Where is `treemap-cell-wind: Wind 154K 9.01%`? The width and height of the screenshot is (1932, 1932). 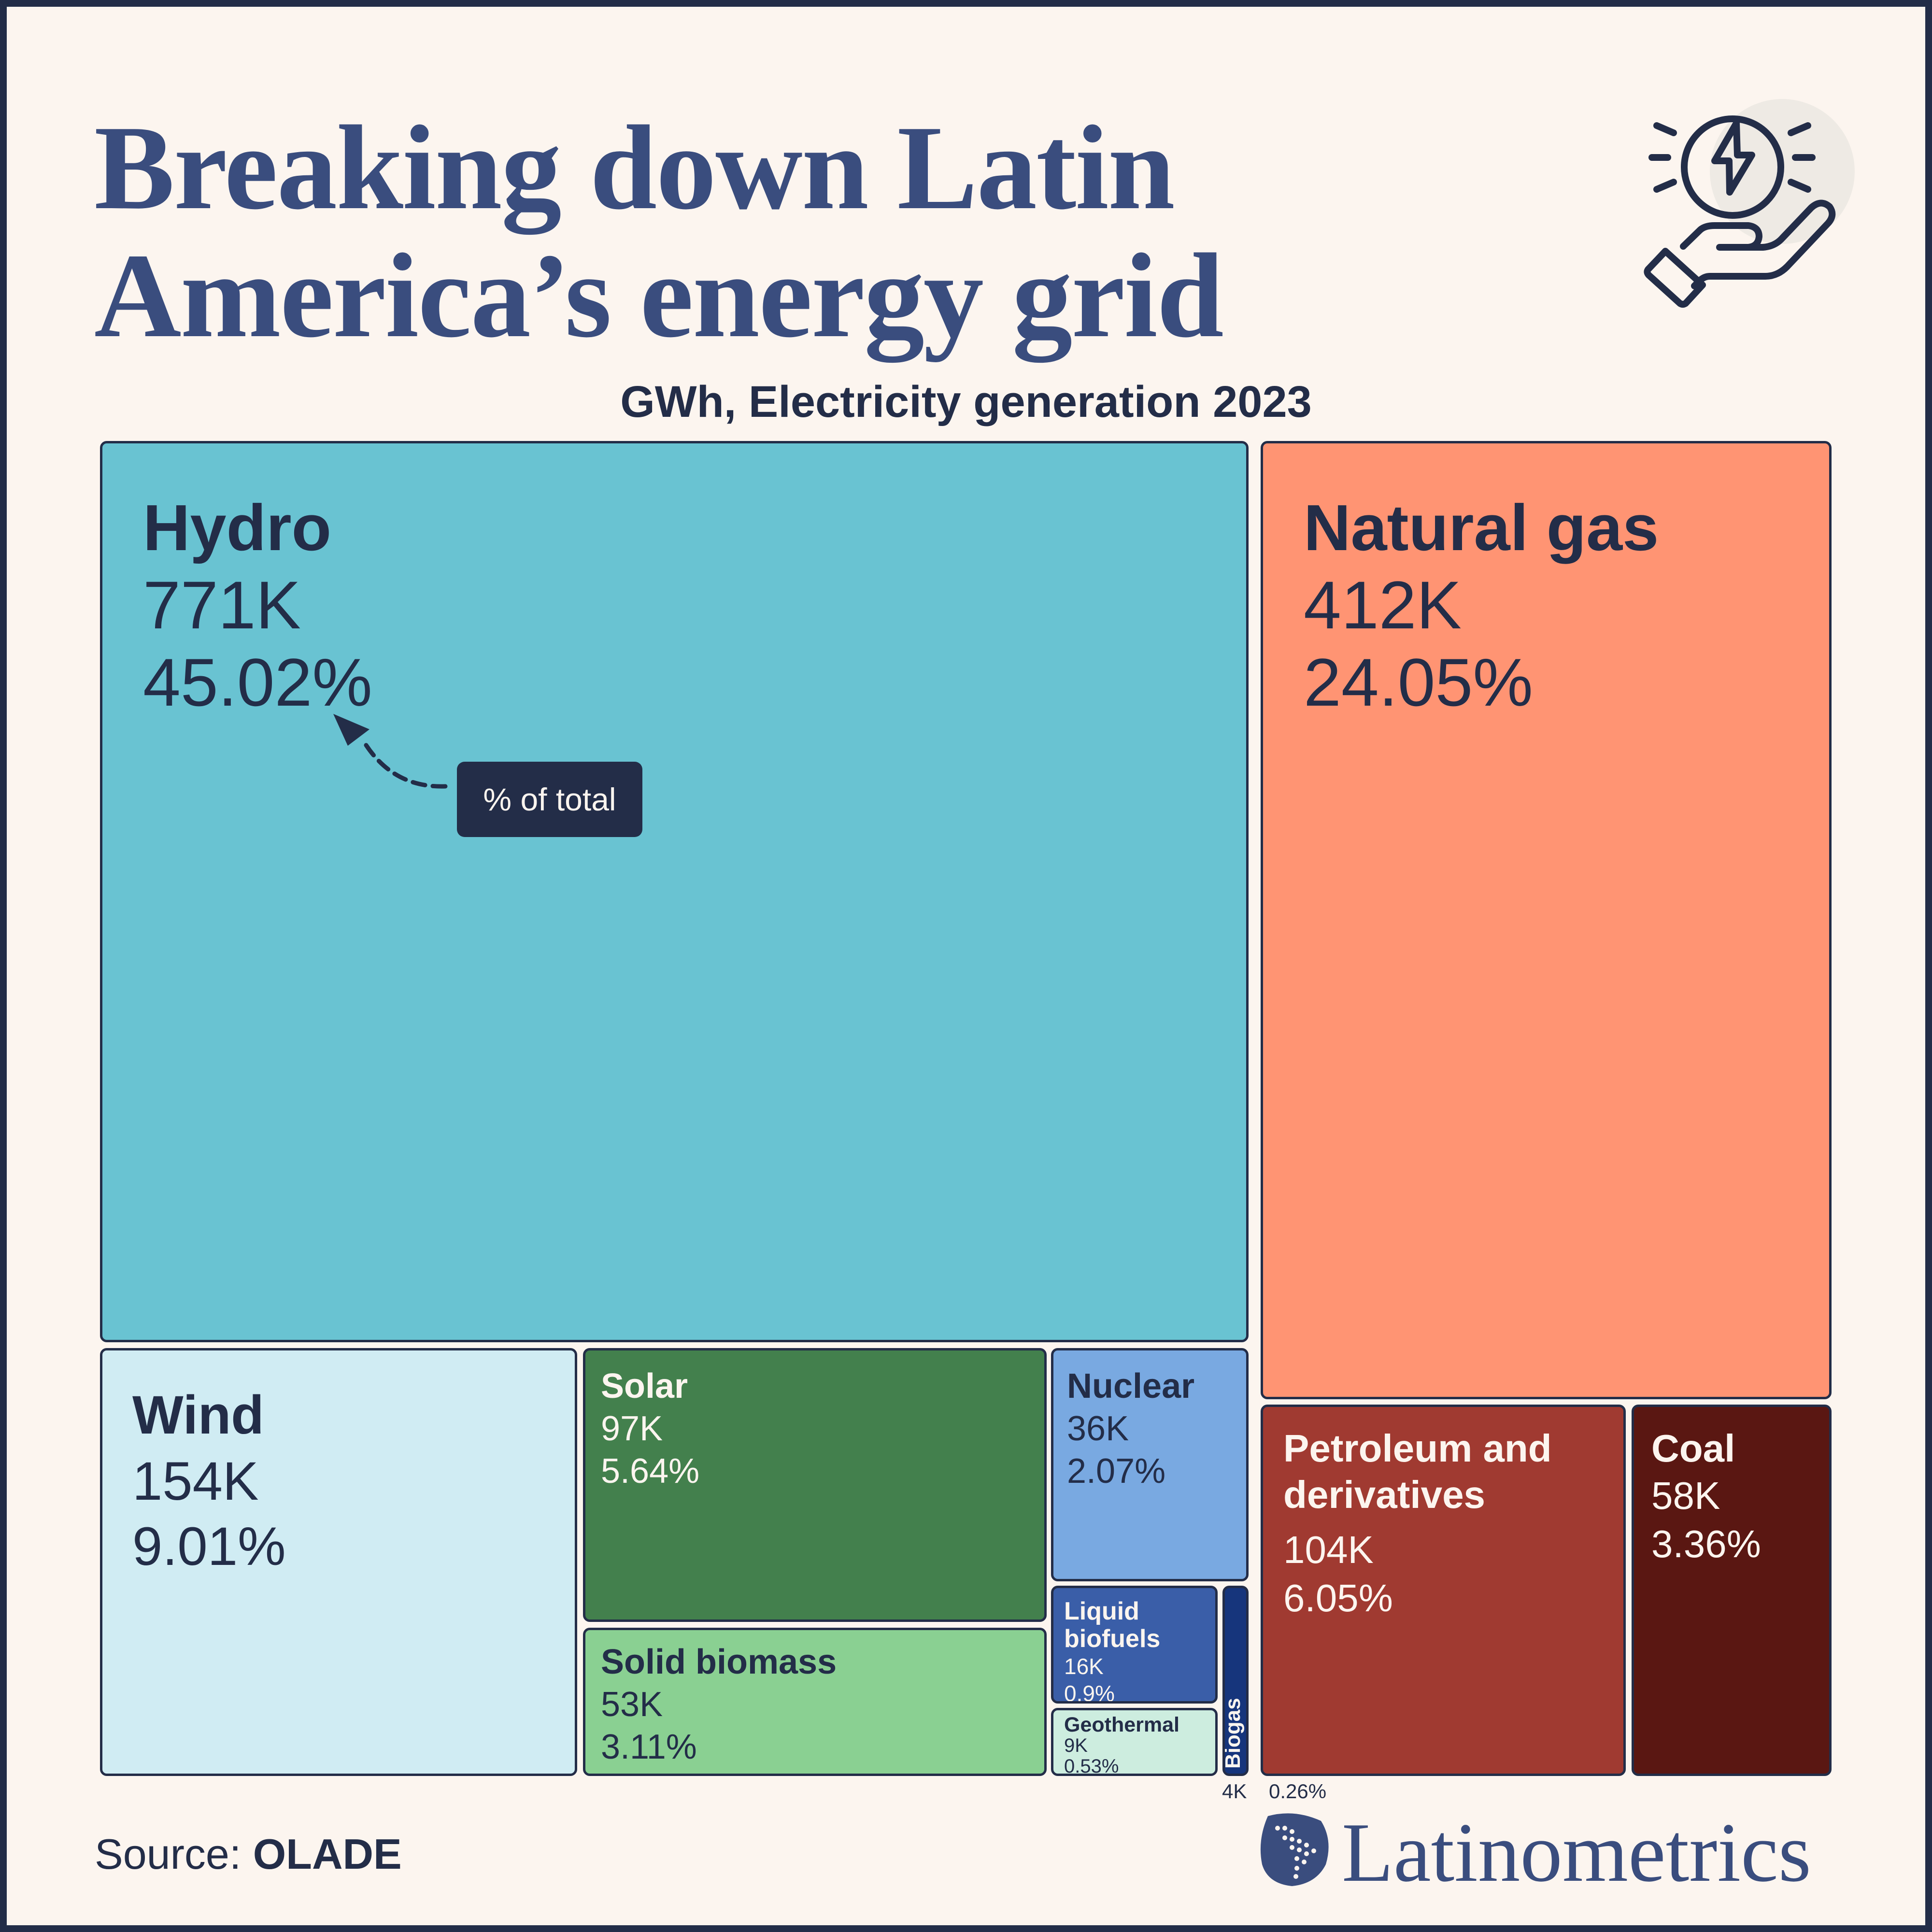
treemap-cell-wind: Wind 154K 9.01% is located at coordinates (338, 1562).